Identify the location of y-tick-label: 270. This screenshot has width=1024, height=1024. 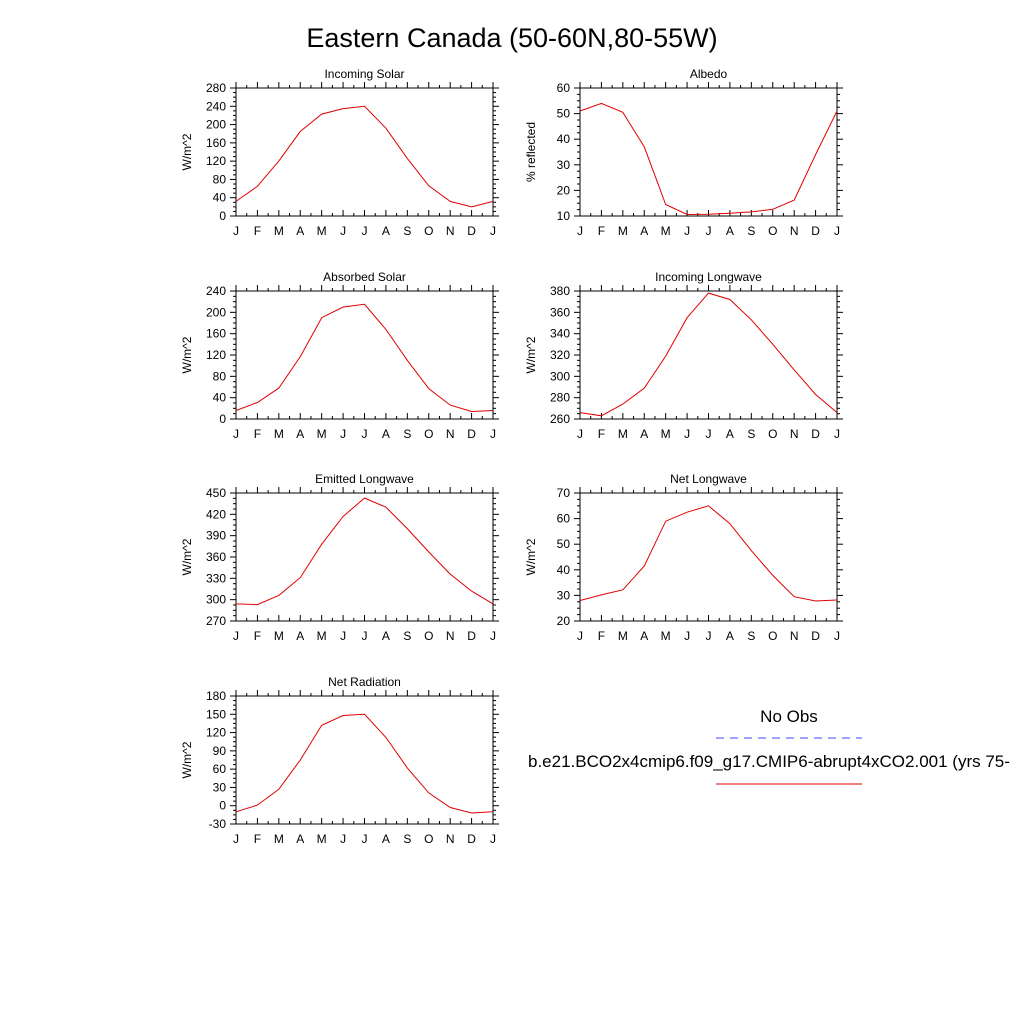
(216, 621).